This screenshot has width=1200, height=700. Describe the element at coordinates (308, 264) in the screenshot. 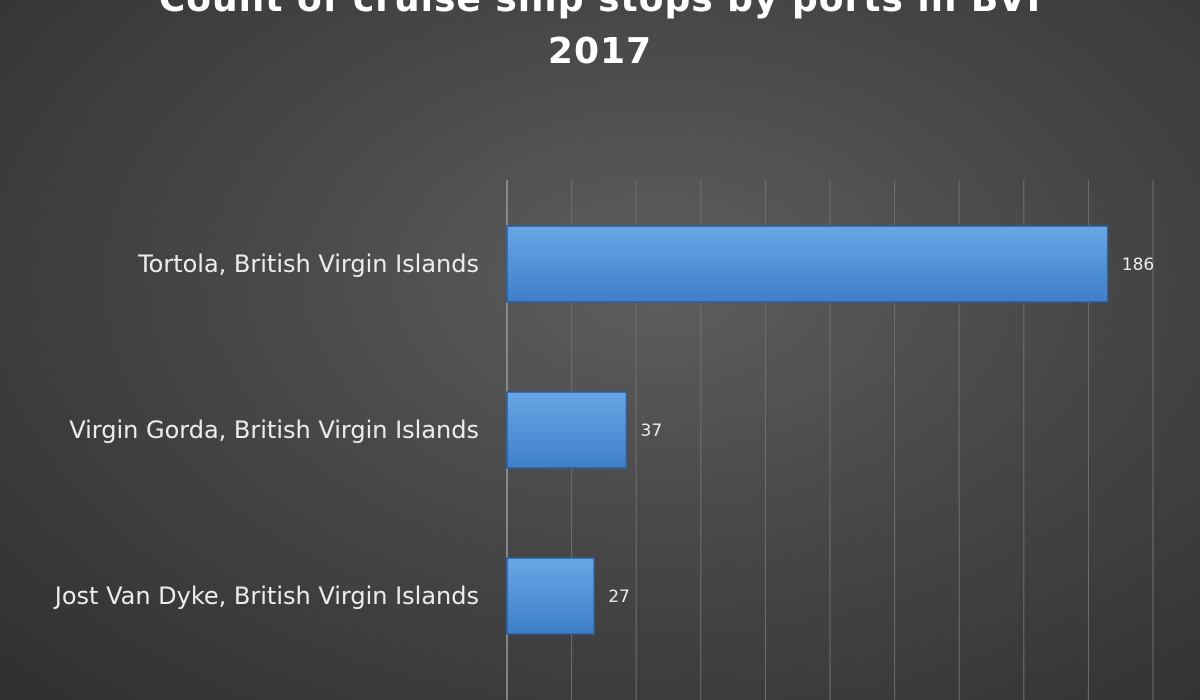

I see `category-label: Tortola, British Virgin Islands` at that location.